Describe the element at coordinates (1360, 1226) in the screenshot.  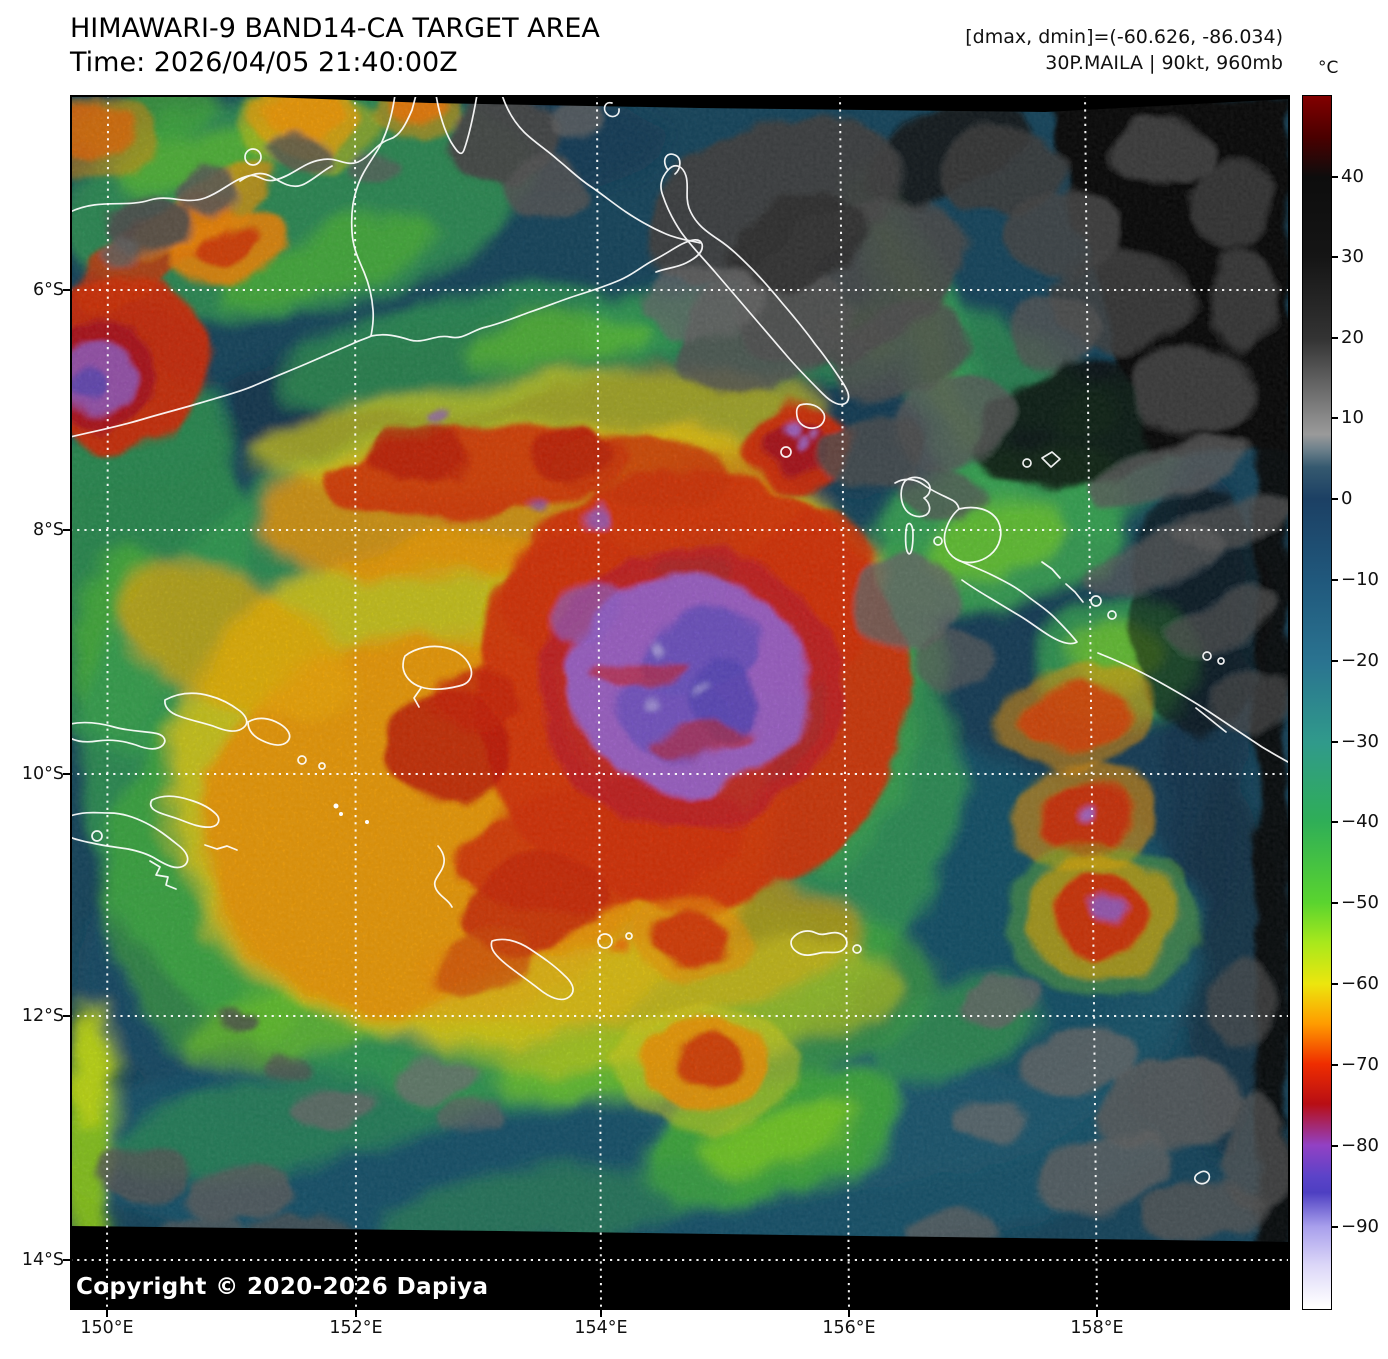
I see `colorbar-tick-label: −90` at that location.